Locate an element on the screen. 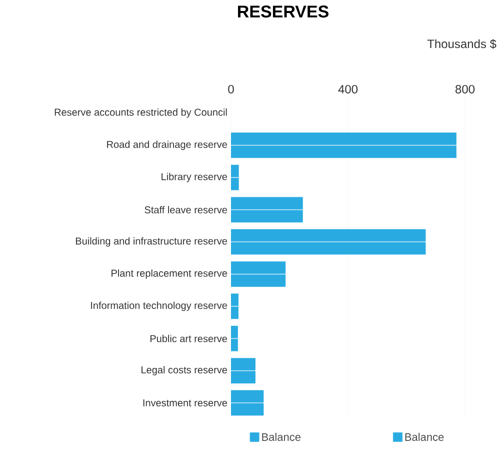 The image size is (502, 449). y-tick-label: Reserve accounts restricted by Council is located at coordinates (140, 113).